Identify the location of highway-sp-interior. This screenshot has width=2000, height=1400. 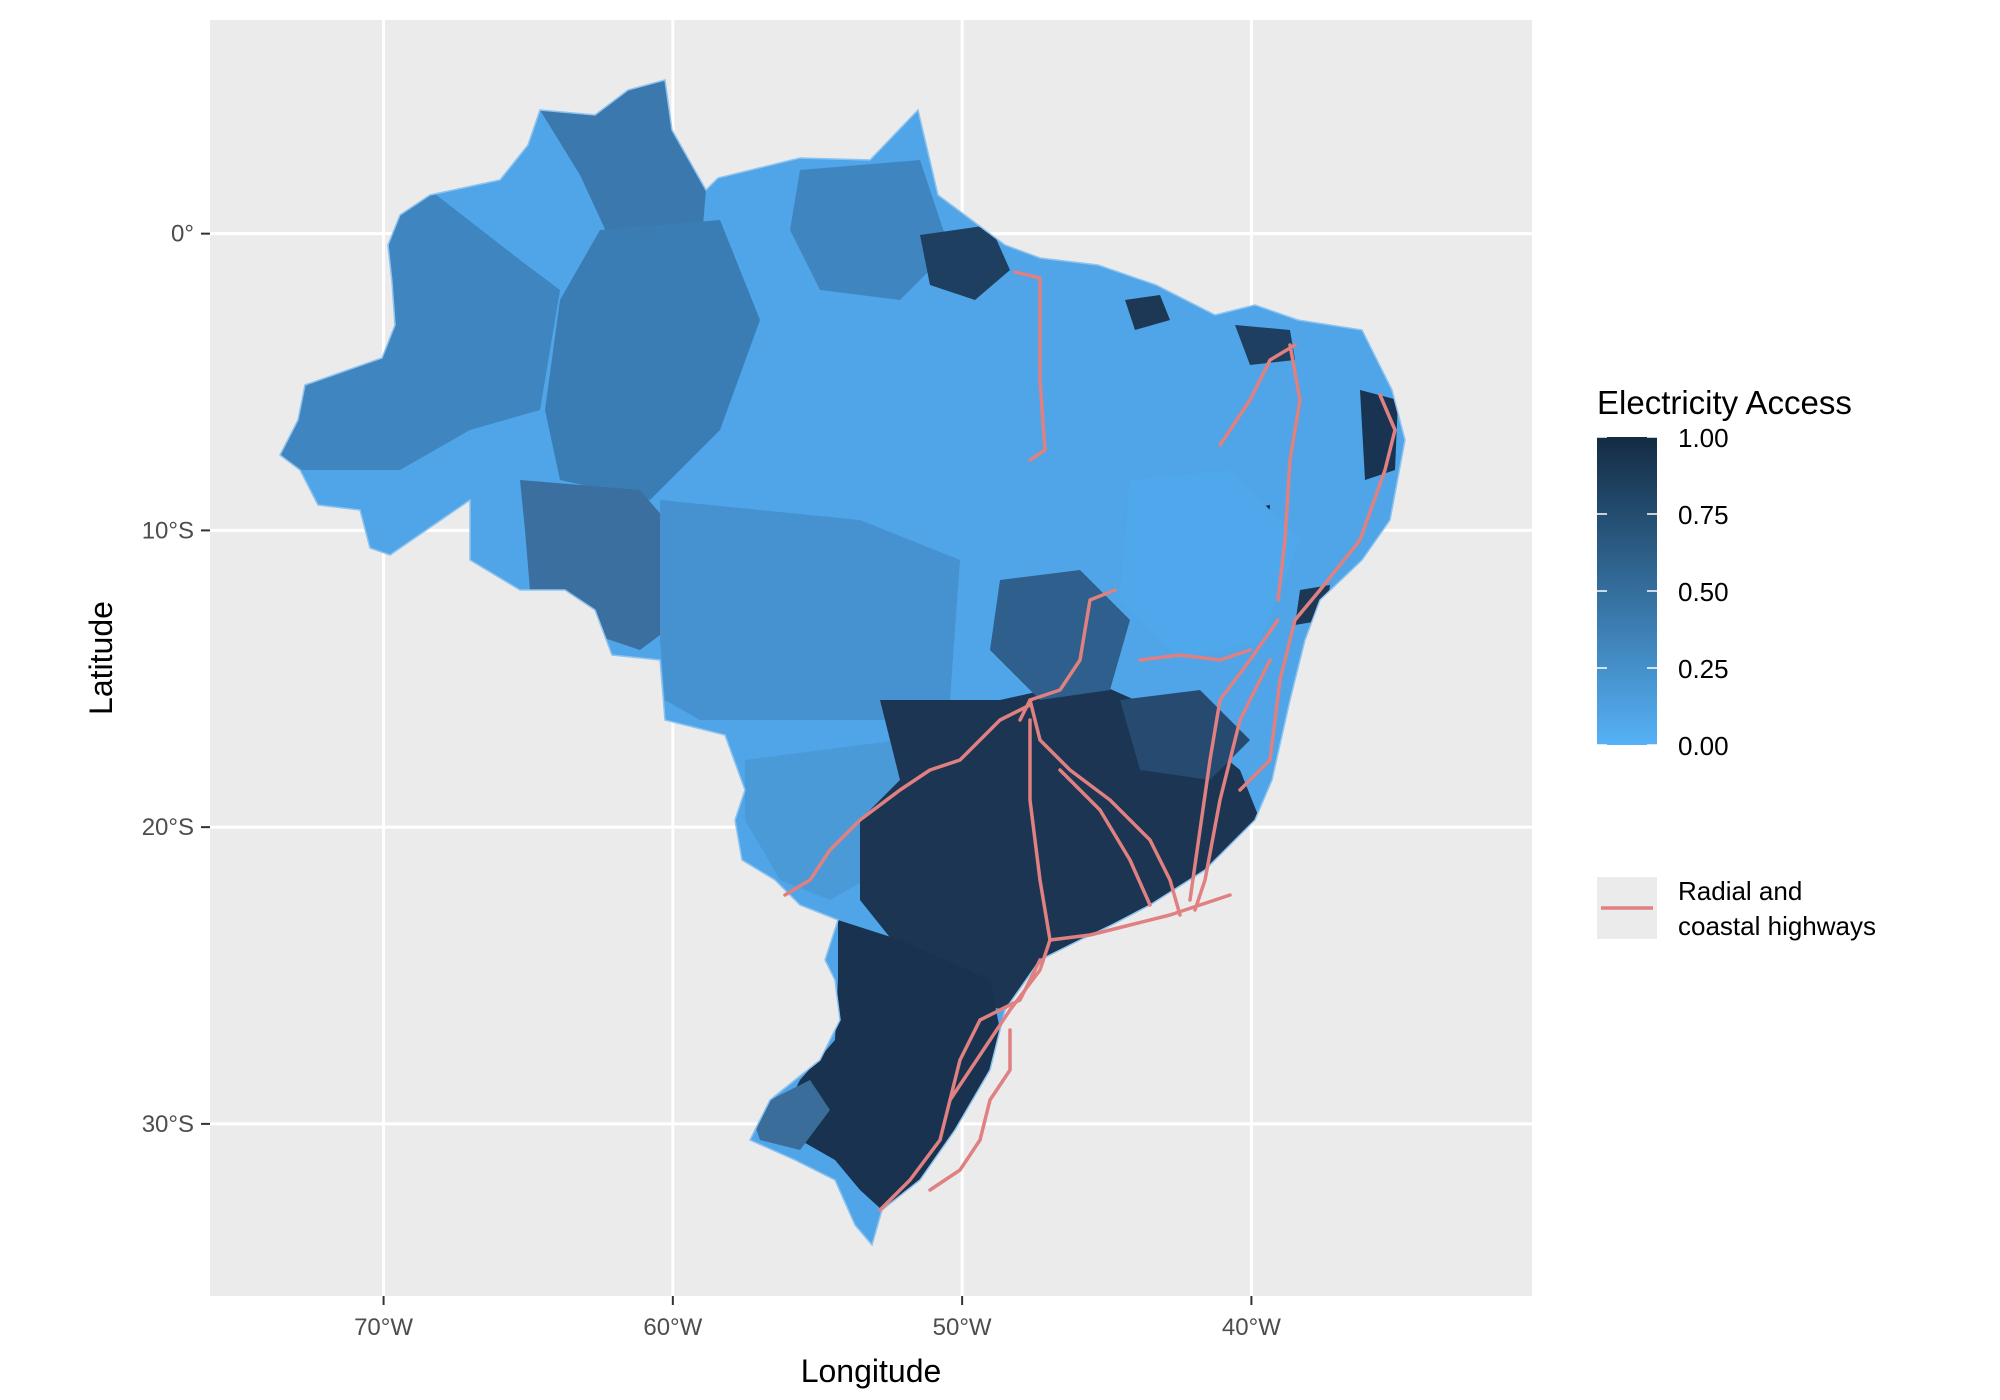
(1040, 830).